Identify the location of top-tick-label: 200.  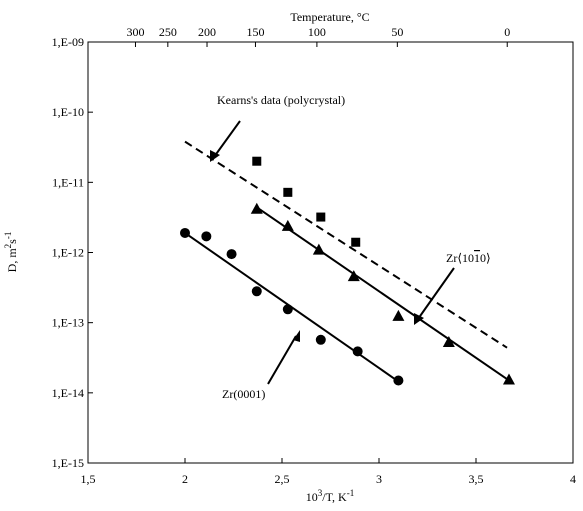
(207, 32).